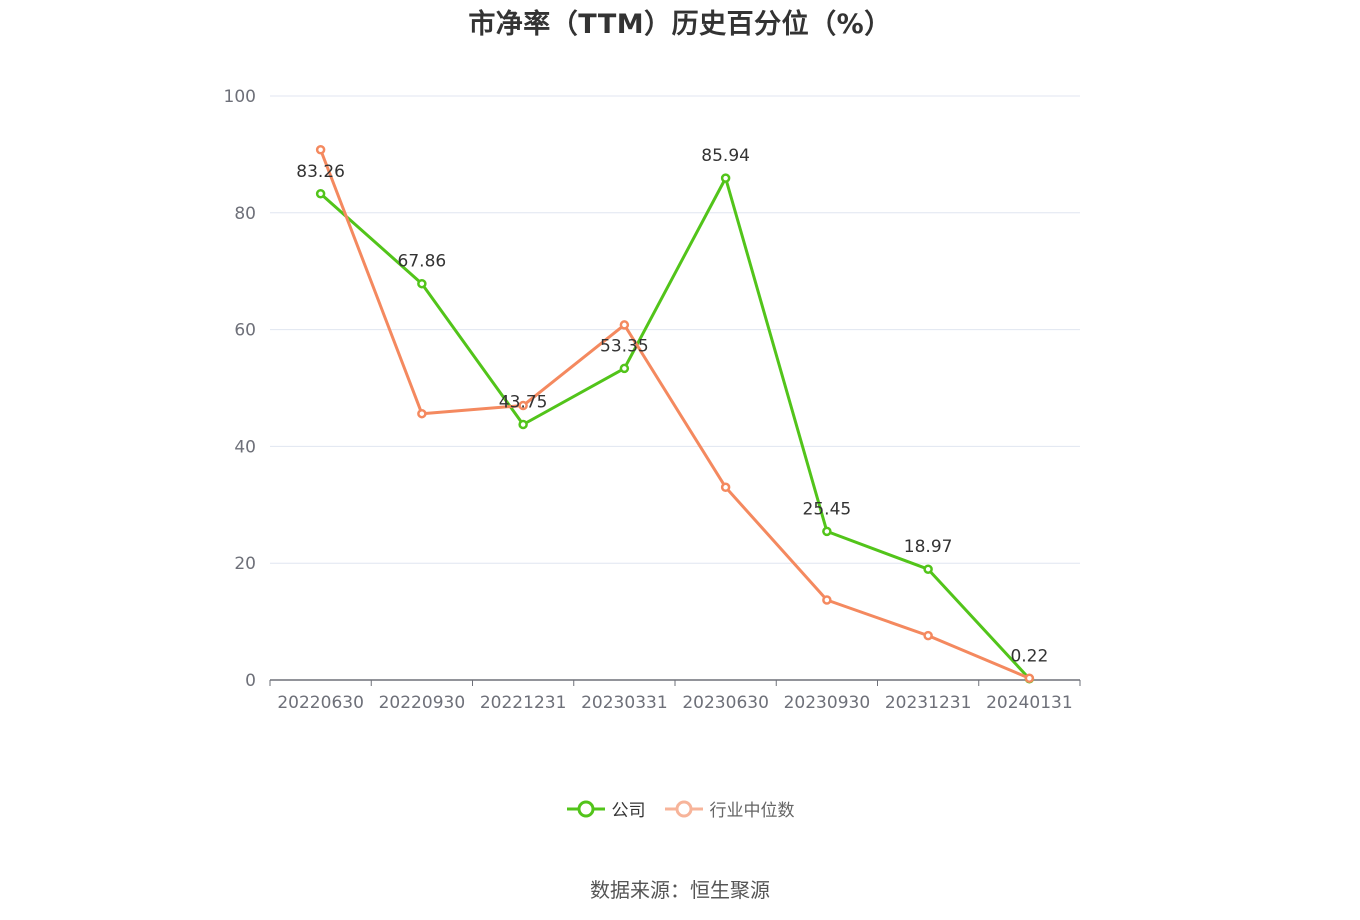 The width and height of the screenshot is (1360, 920). Describe the element at coordinates (827, 703) in the screenshot. I see `x-tick-label: 20230930` at that location.